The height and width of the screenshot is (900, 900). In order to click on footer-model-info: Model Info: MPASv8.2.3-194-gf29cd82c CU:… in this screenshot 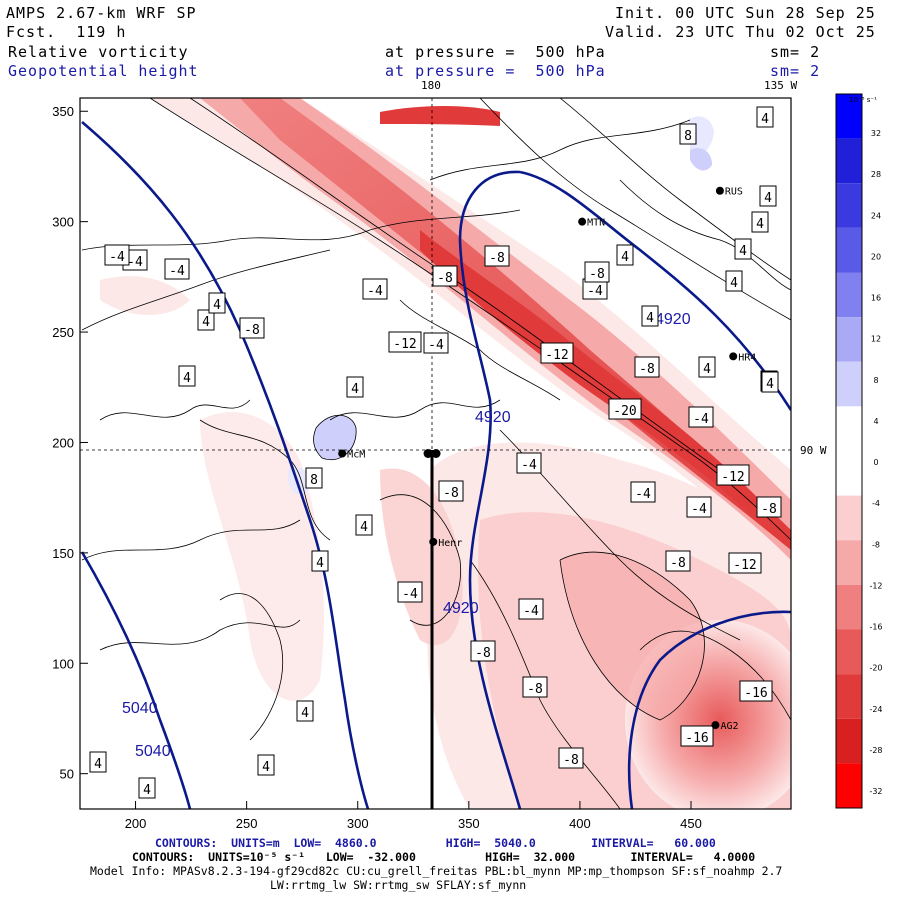, I will do `click(436, 871)`.